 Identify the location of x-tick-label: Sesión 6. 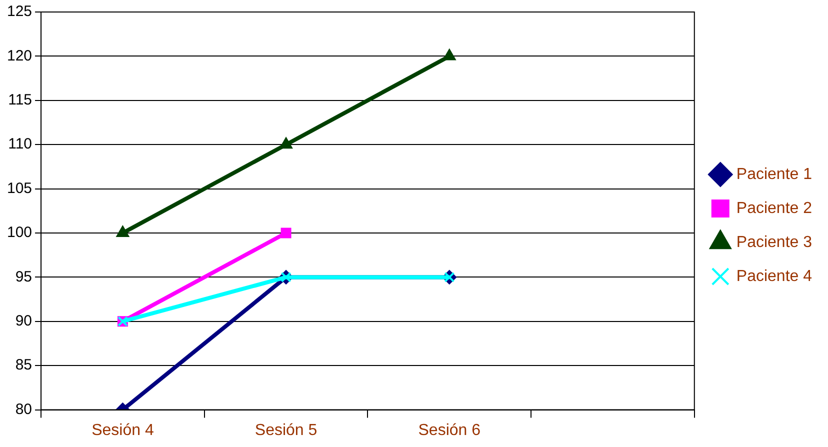
(449, 430).